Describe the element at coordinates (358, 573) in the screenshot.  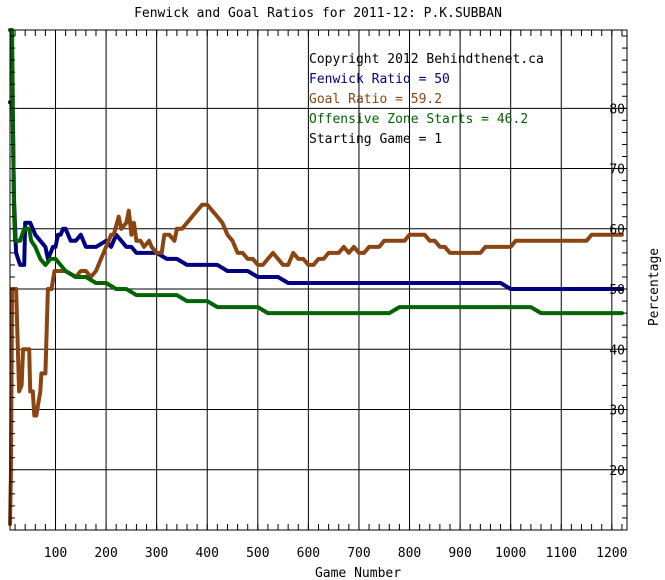
I see `x-axis-label: Game Number` at that location.